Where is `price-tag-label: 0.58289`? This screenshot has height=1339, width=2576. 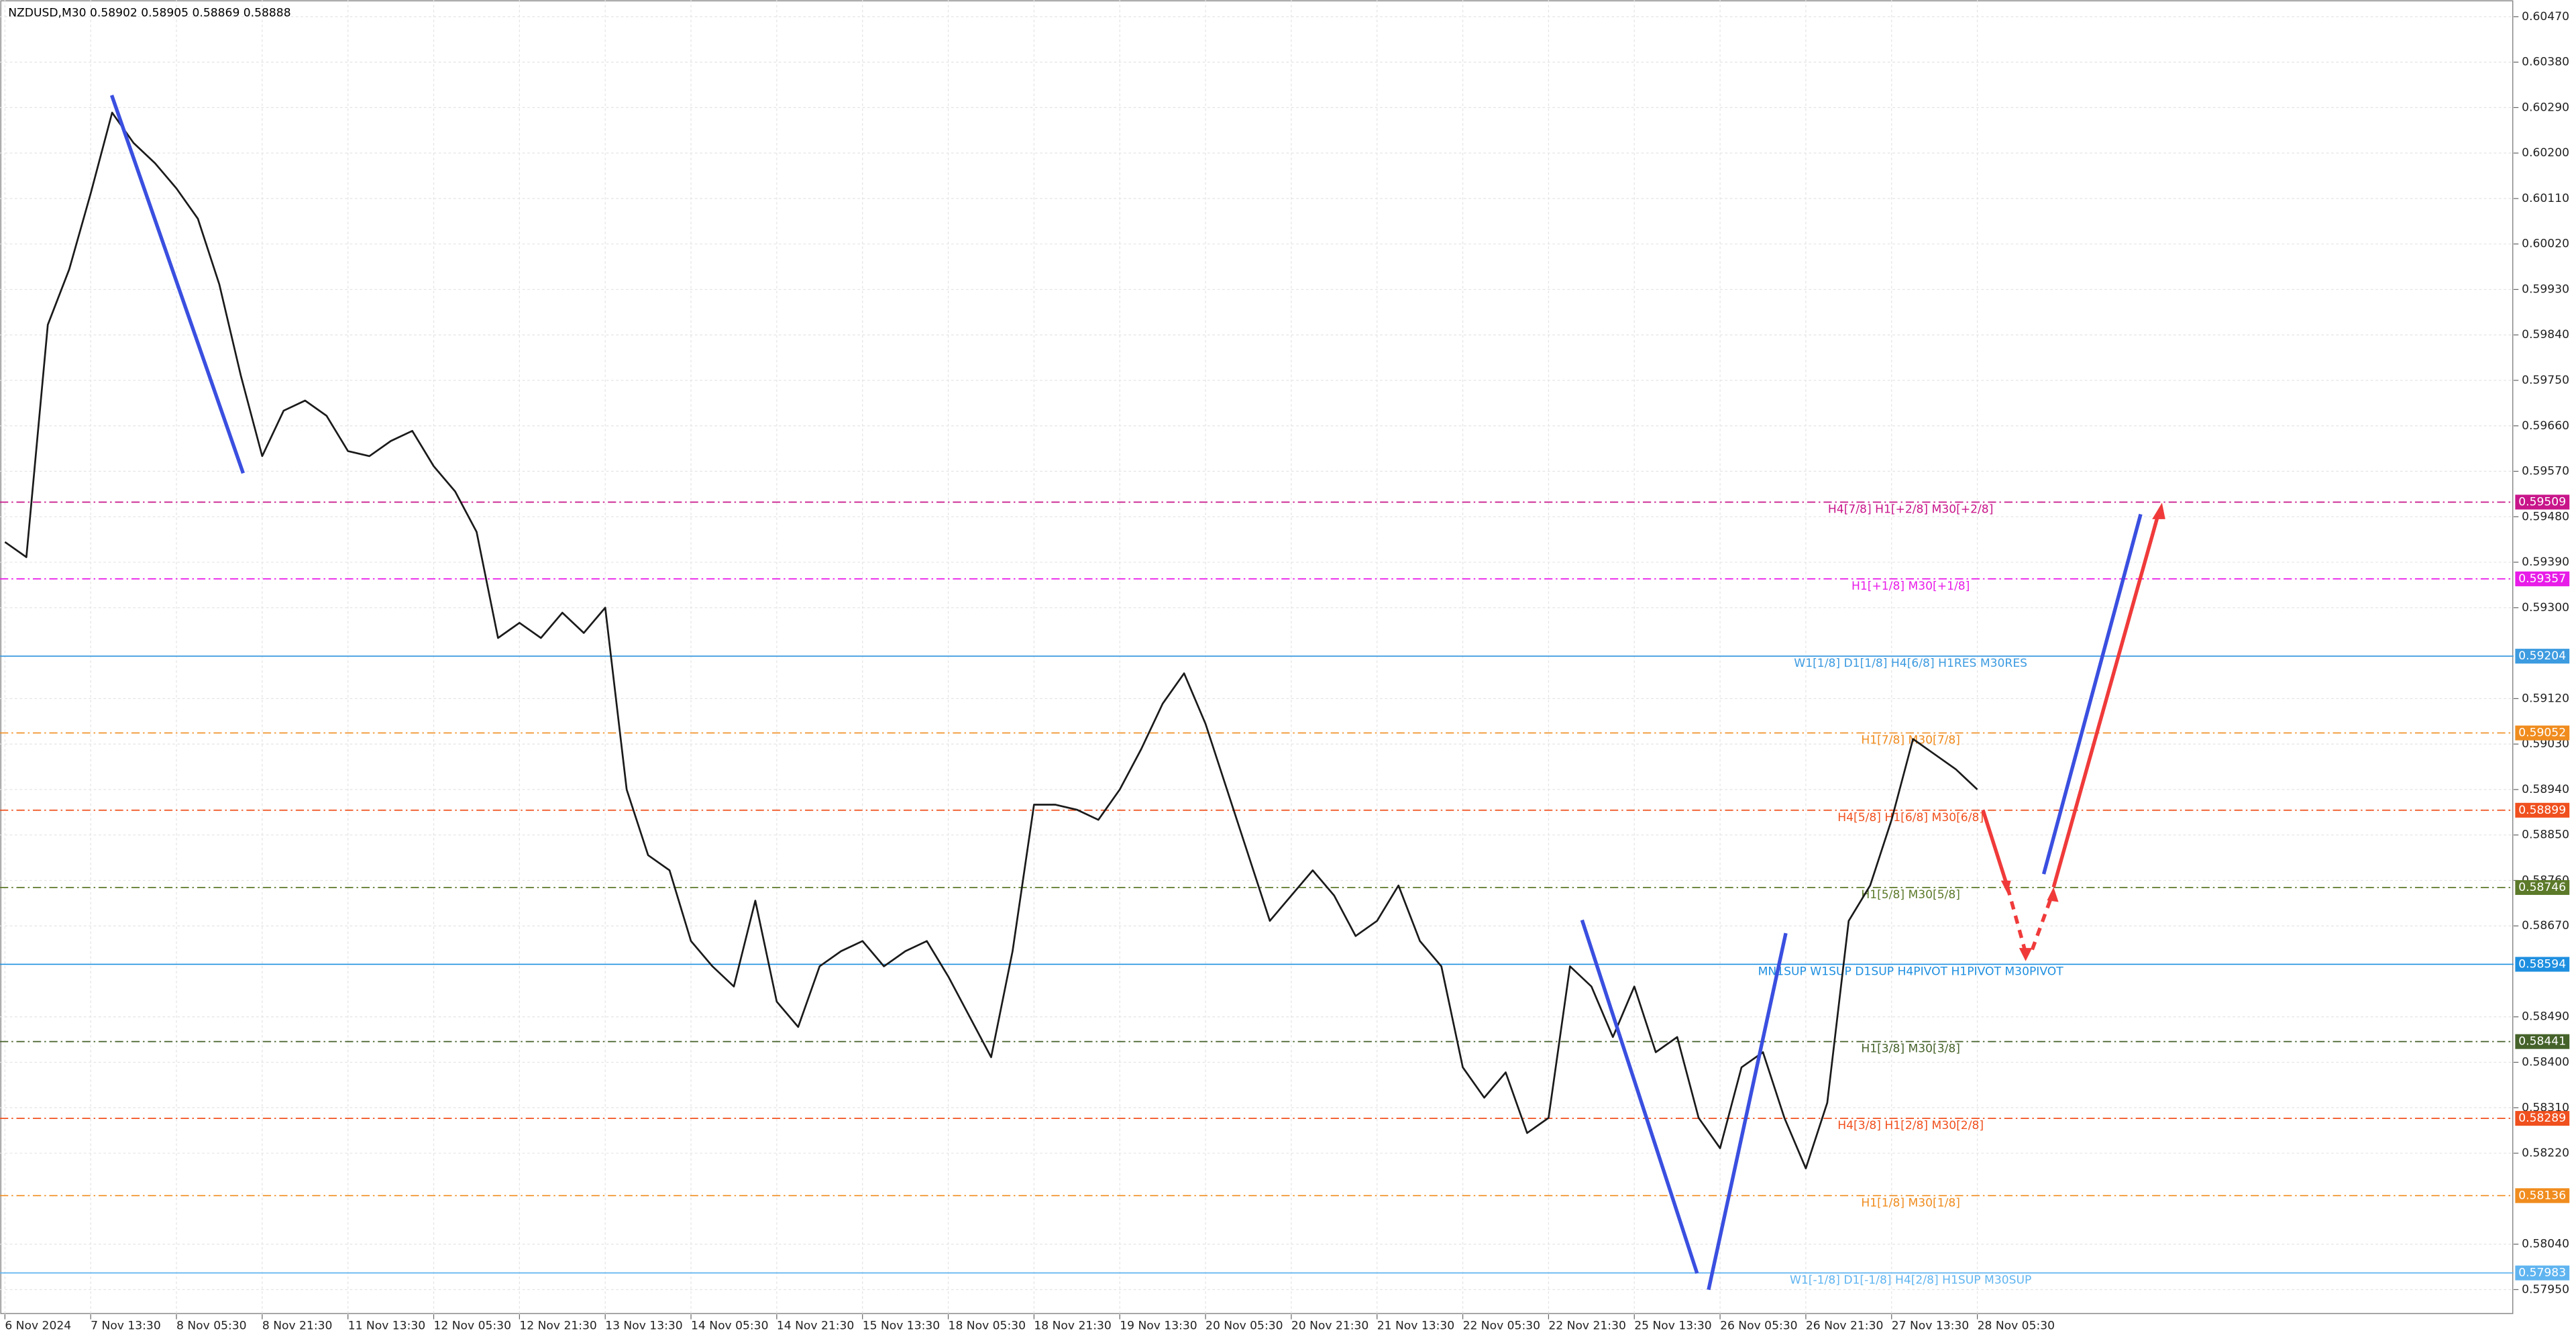
price-tag-label: 0.58289 is located at coordinates (2542, 1118).